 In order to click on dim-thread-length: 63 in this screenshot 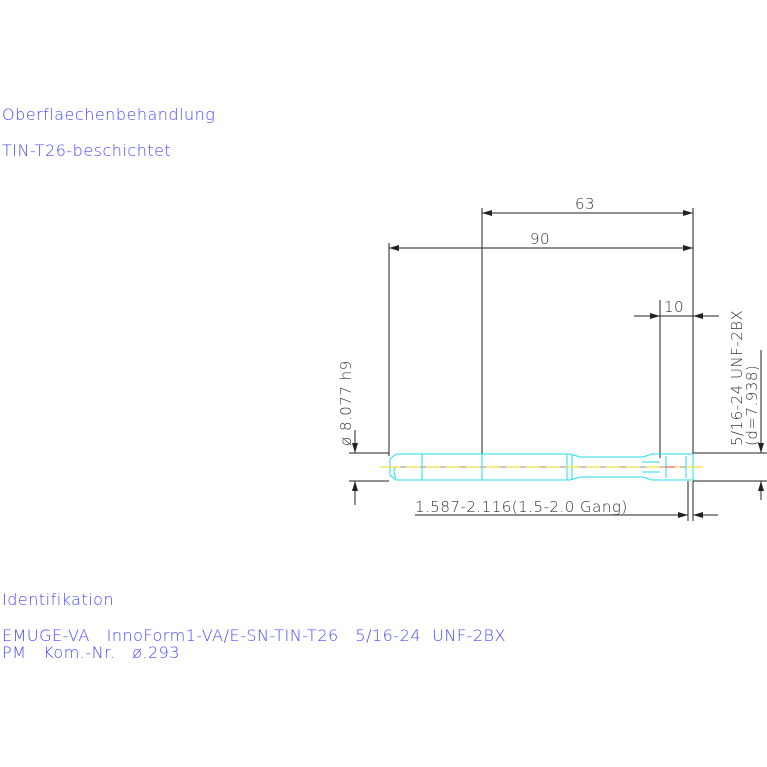, I will do `click(585, 204)`.